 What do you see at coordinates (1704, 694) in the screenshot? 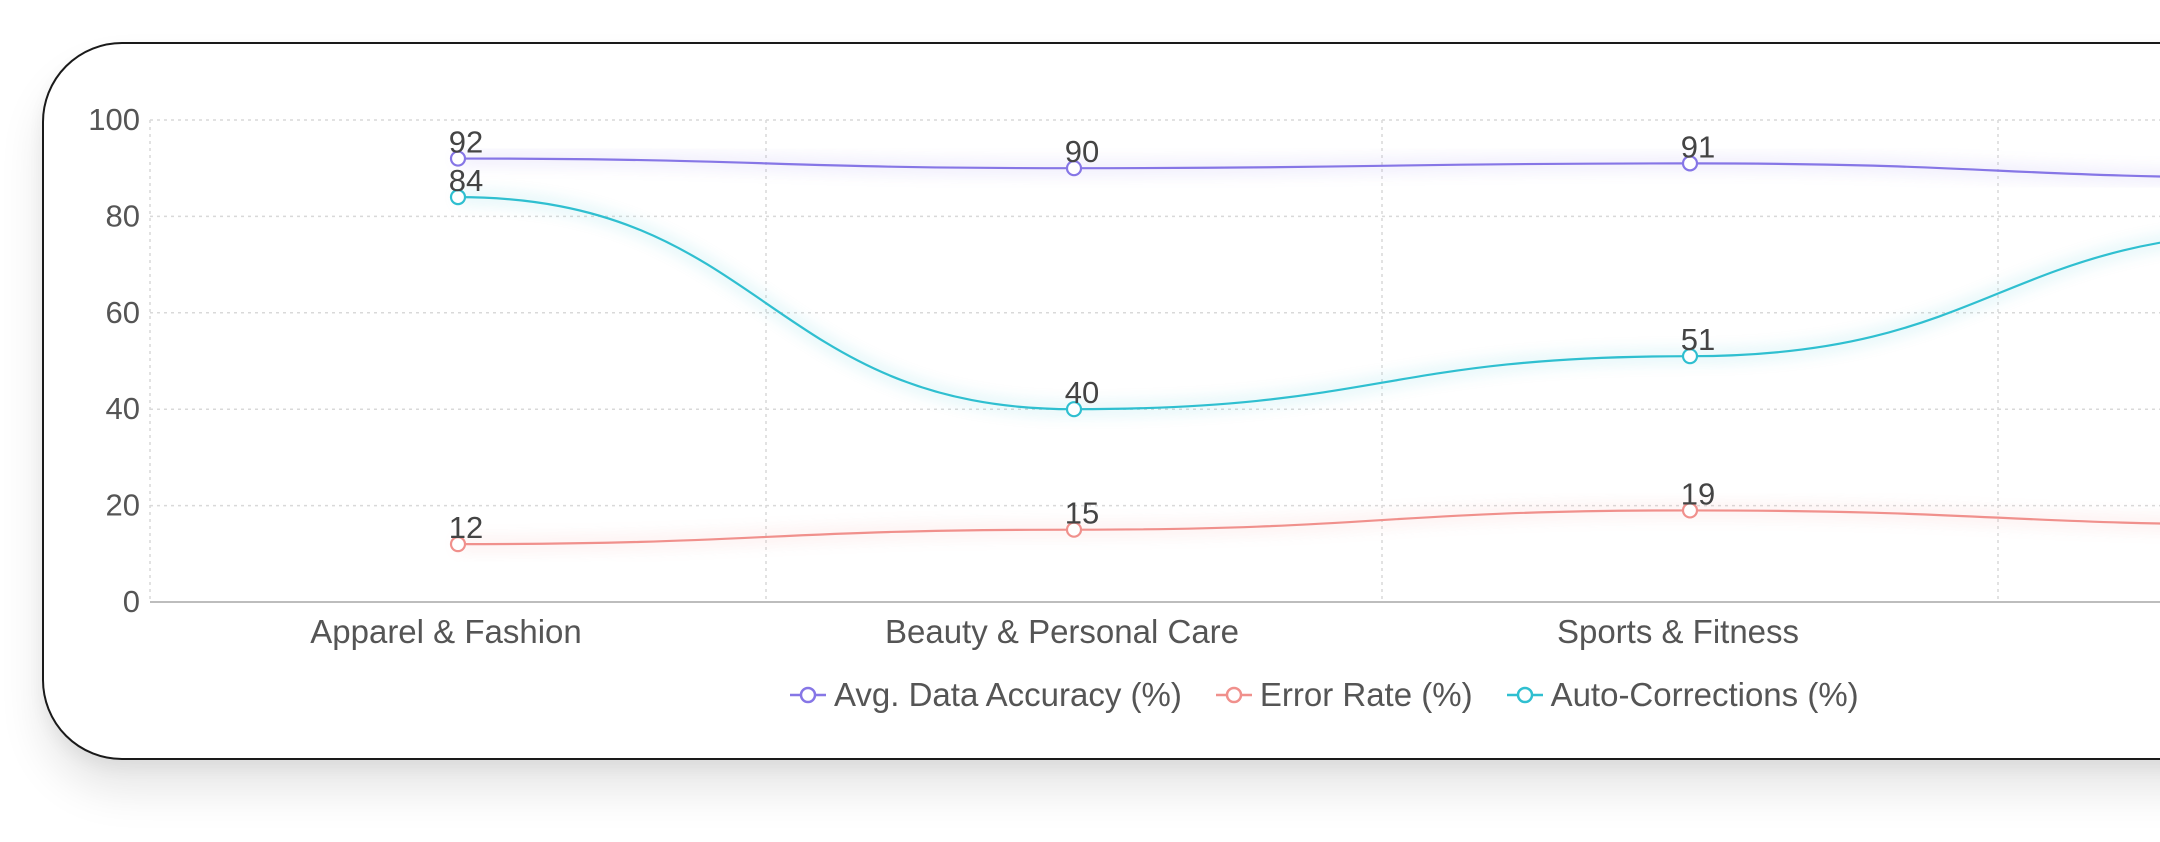
I see `legend-label-auto-corrections: Auto-Corrections (%)` at bounding box center [1704, 694].